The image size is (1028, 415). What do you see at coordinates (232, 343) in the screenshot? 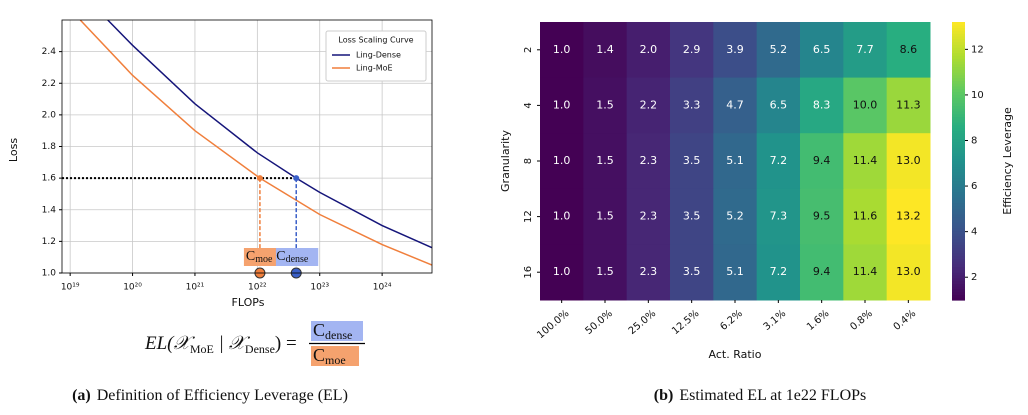
I see `formula-part: | 𝒳` at bounding box center [232, 343].